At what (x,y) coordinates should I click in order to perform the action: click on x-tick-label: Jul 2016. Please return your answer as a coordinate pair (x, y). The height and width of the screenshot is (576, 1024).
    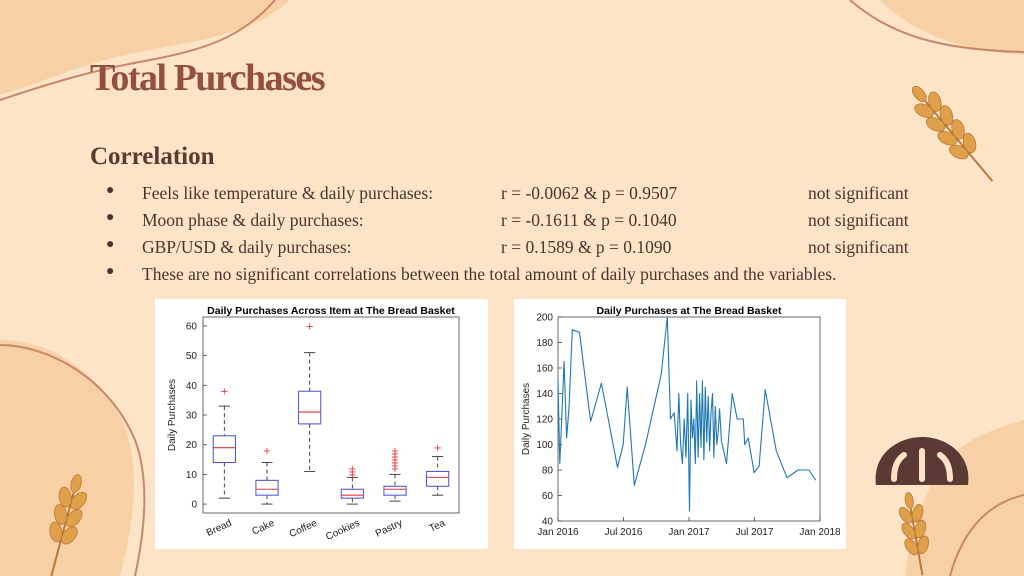
    Looking at the image, I should click on (624, 532).